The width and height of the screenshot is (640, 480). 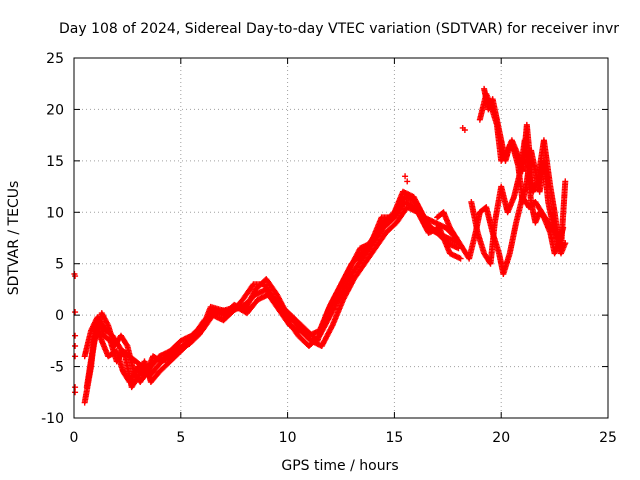 I want to click on y-axis-label: SDTVAR / TECUs, so click(x=14, y=238).